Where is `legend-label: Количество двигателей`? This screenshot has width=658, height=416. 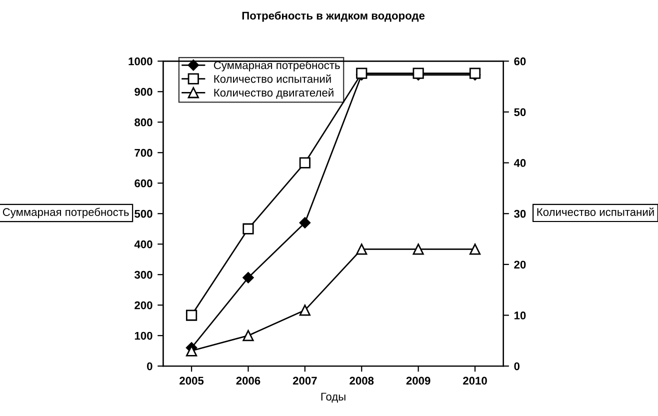 legend-label: Количество двигателей is located at coordinates (274, 93).